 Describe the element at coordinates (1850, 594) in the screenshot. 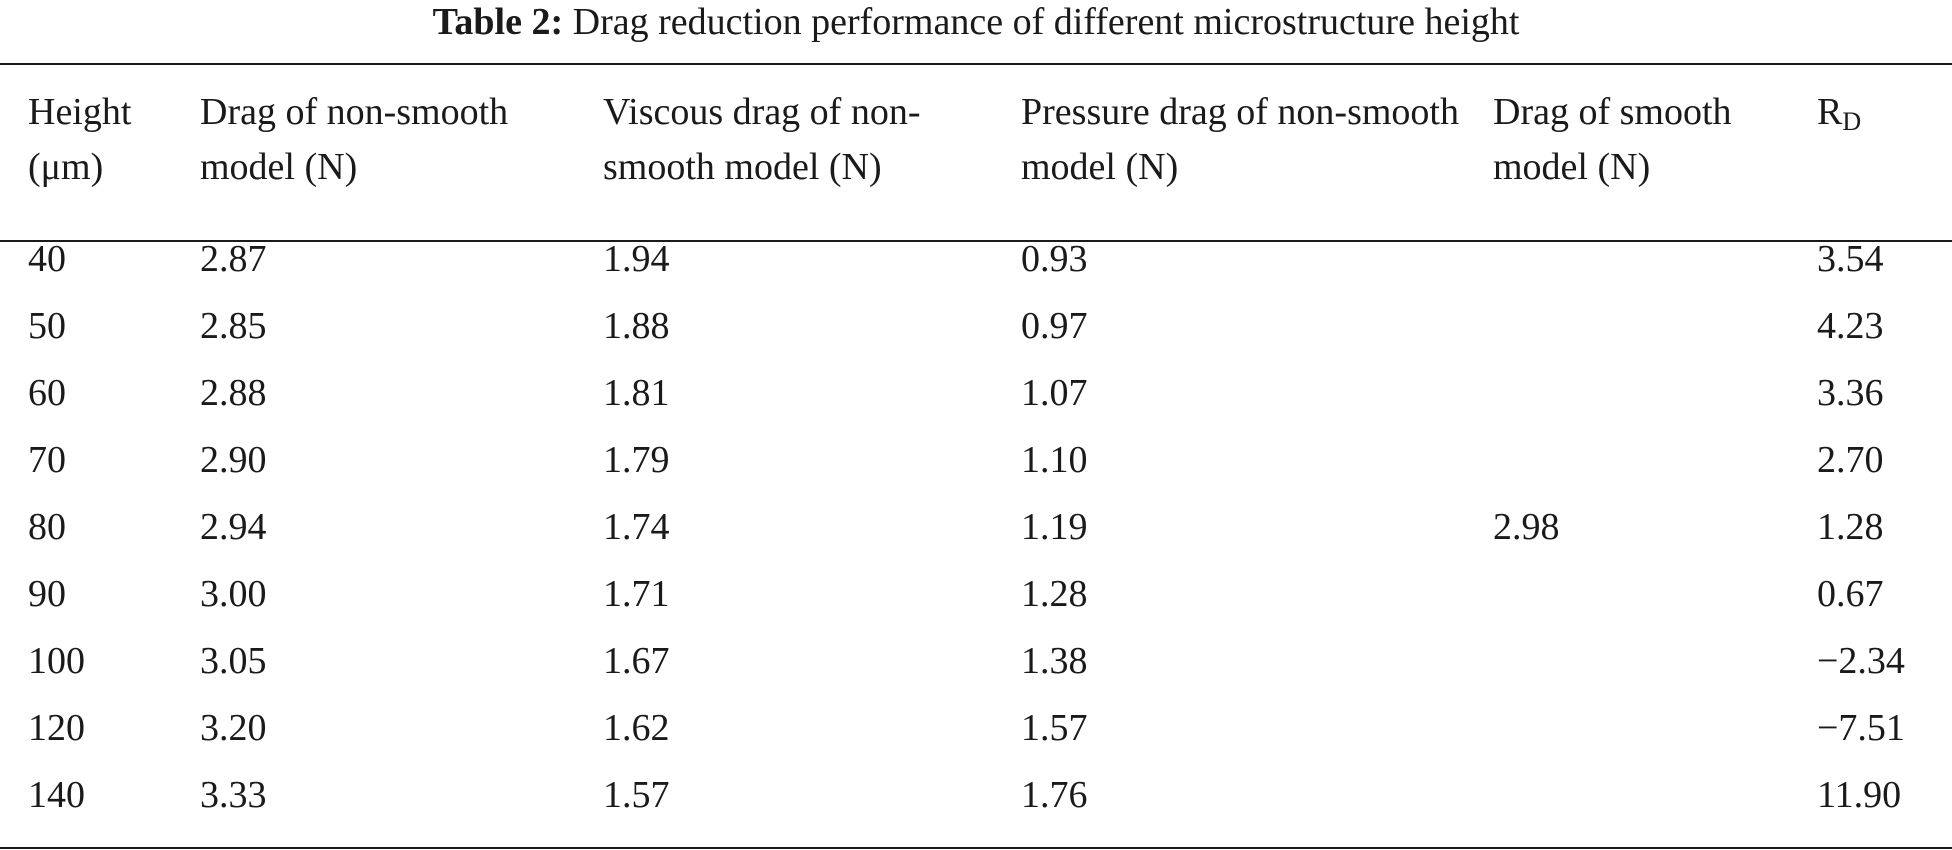

I see `cell-rd: 0.67` at that location.